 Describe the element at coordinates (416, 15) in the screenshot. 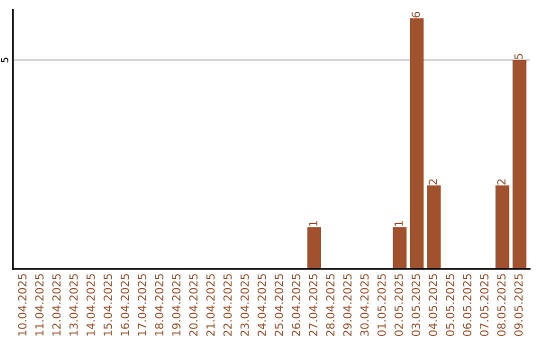

I see `data-label: 6` at that location.